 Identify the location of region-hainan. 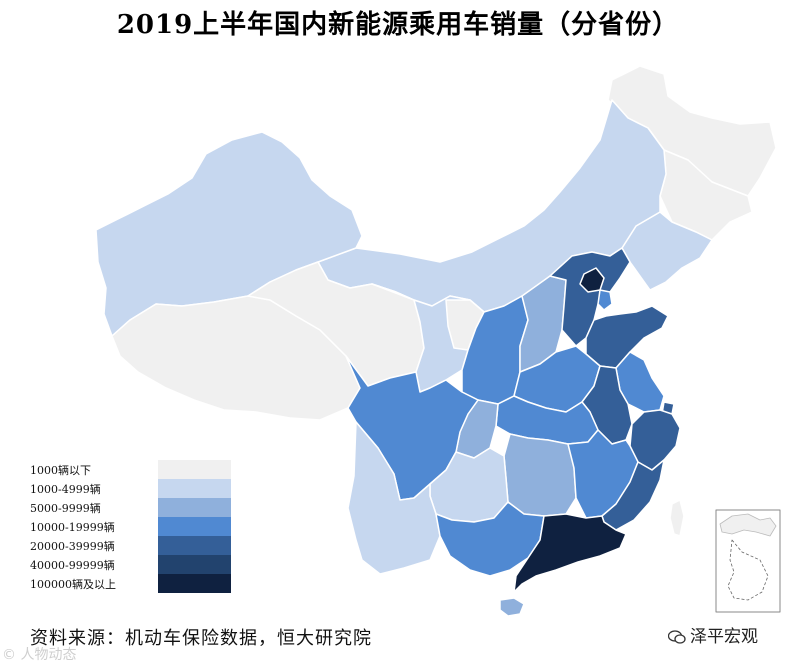
(512, 607).